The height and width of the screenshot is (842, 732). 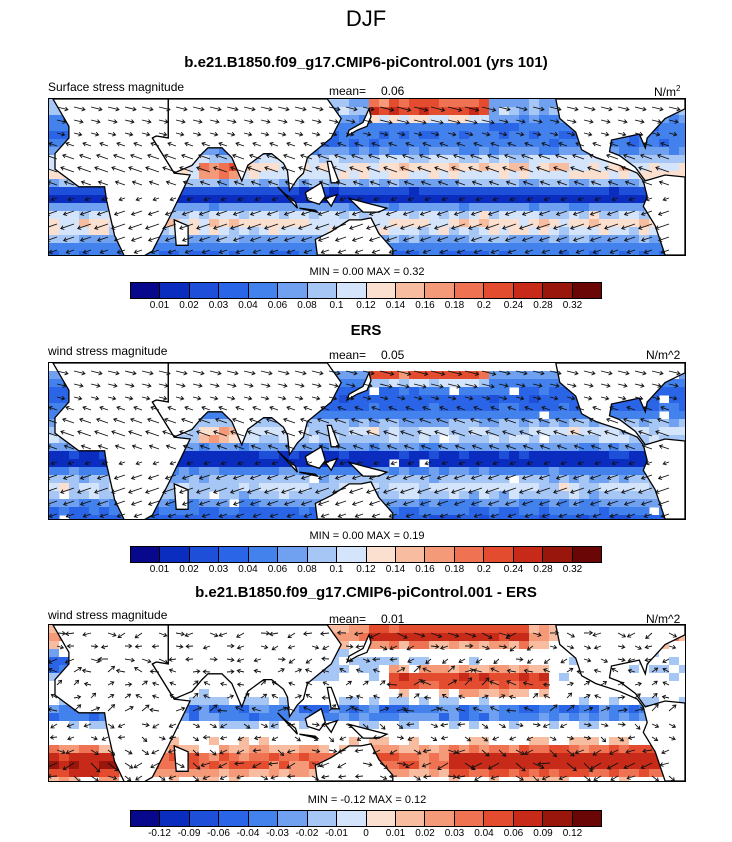 What do you see at coordinates (116, 87) in the screenshot?
I see `panel1-field-label: Surface stress magnitude` at bounding box center [116, 87].